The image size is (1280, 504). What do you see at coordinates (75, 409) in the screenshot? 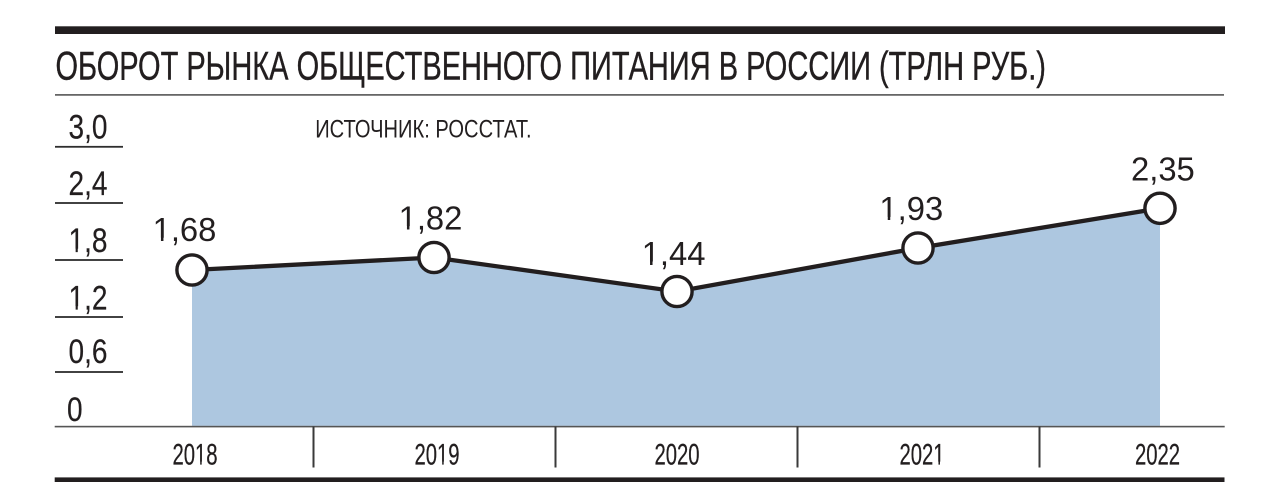
I see `svg-text: 0` at bounding box center [75, 409].